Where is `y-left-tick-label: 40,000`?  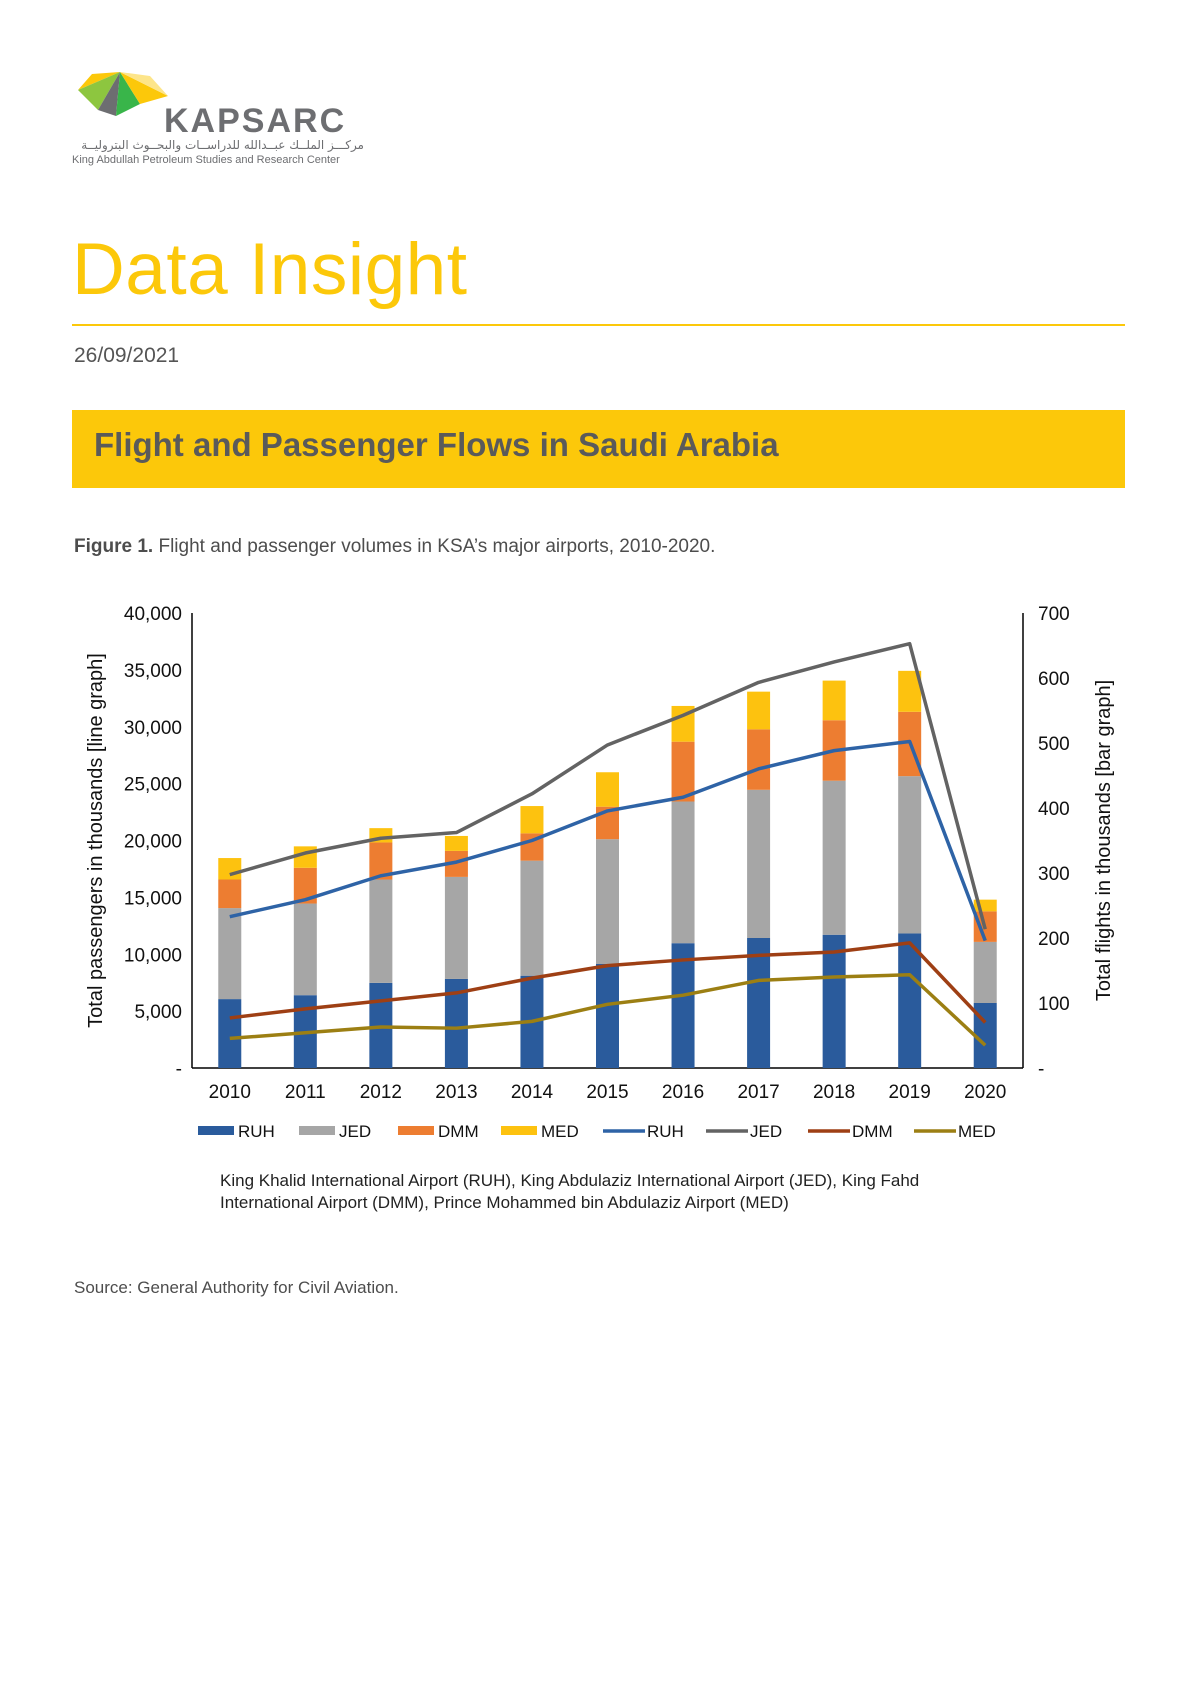 y-left-tick-label: 40,000 is located at coordinates (153, 614).